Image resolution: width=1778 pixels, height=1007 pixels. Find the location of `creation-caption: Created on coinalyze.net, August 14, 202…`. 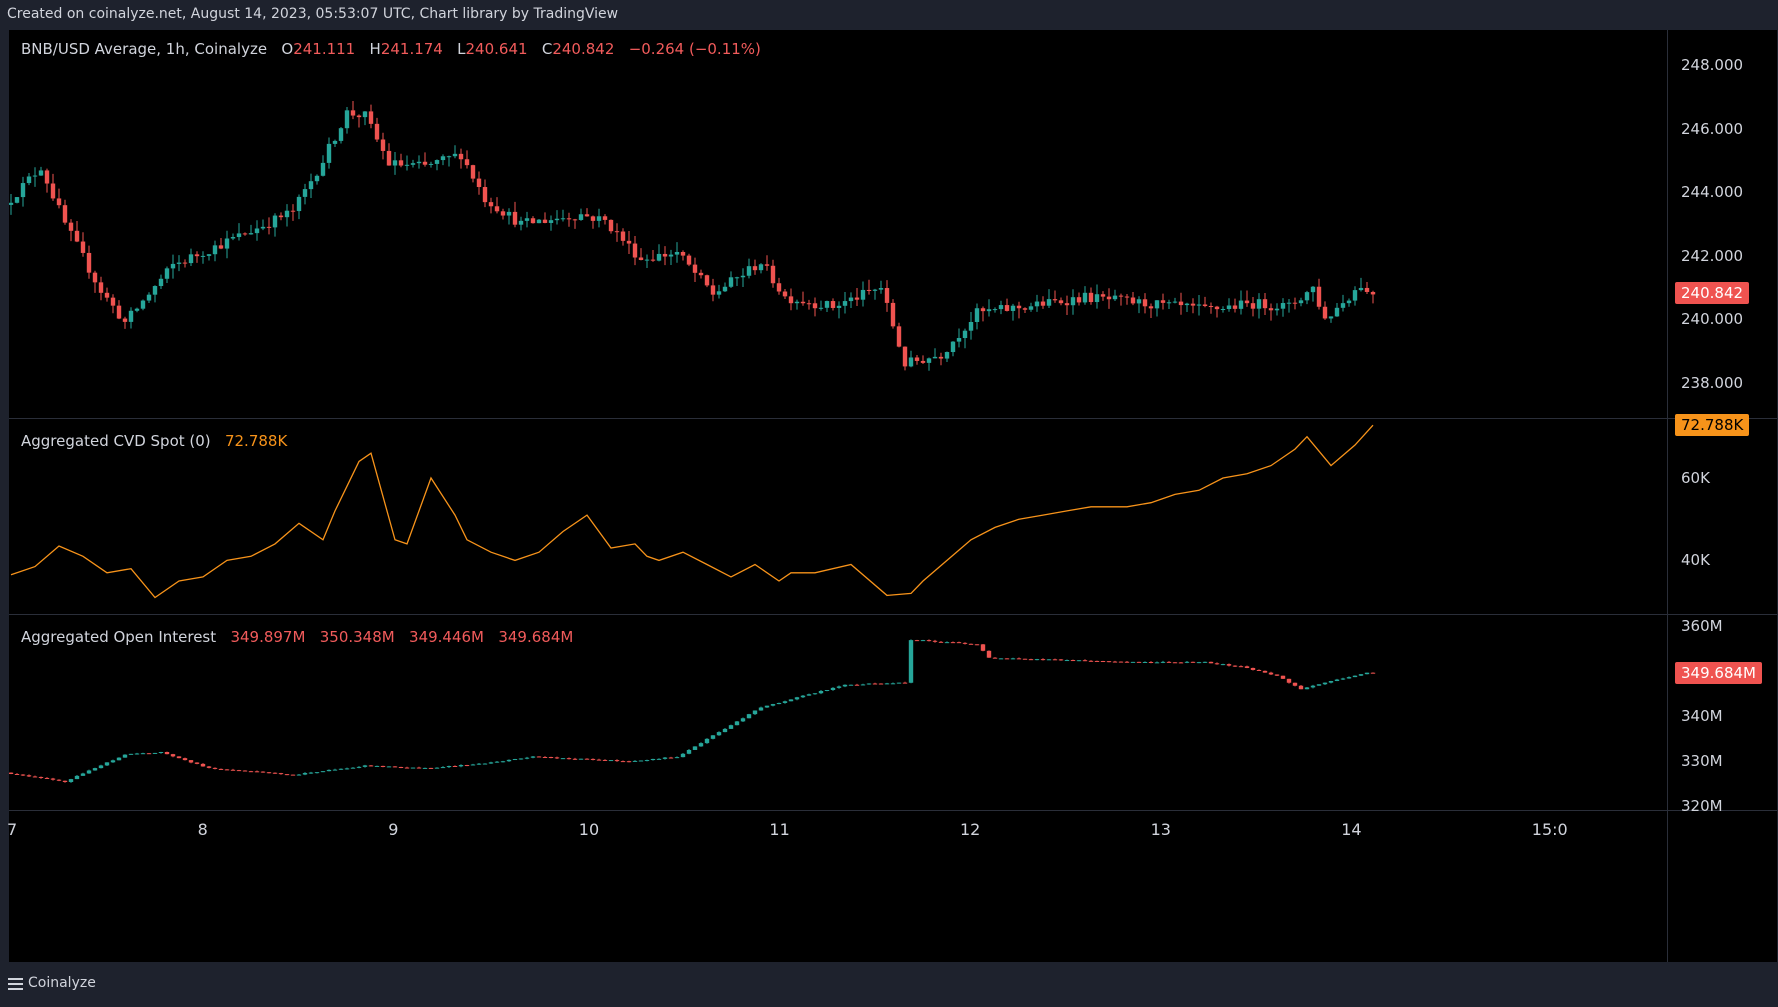

creation-caption: Created on coinalyze.net, August 14, 202… is located at coordinates (313, 14).